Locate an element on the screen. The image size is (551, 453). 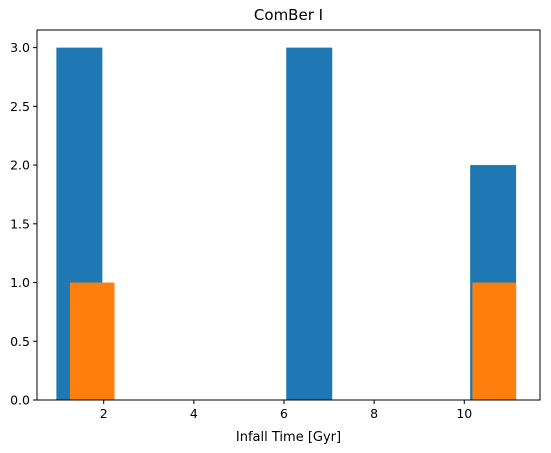
x-axis-label: Infall Time [Gyr] is located at coordinates (288, 437).